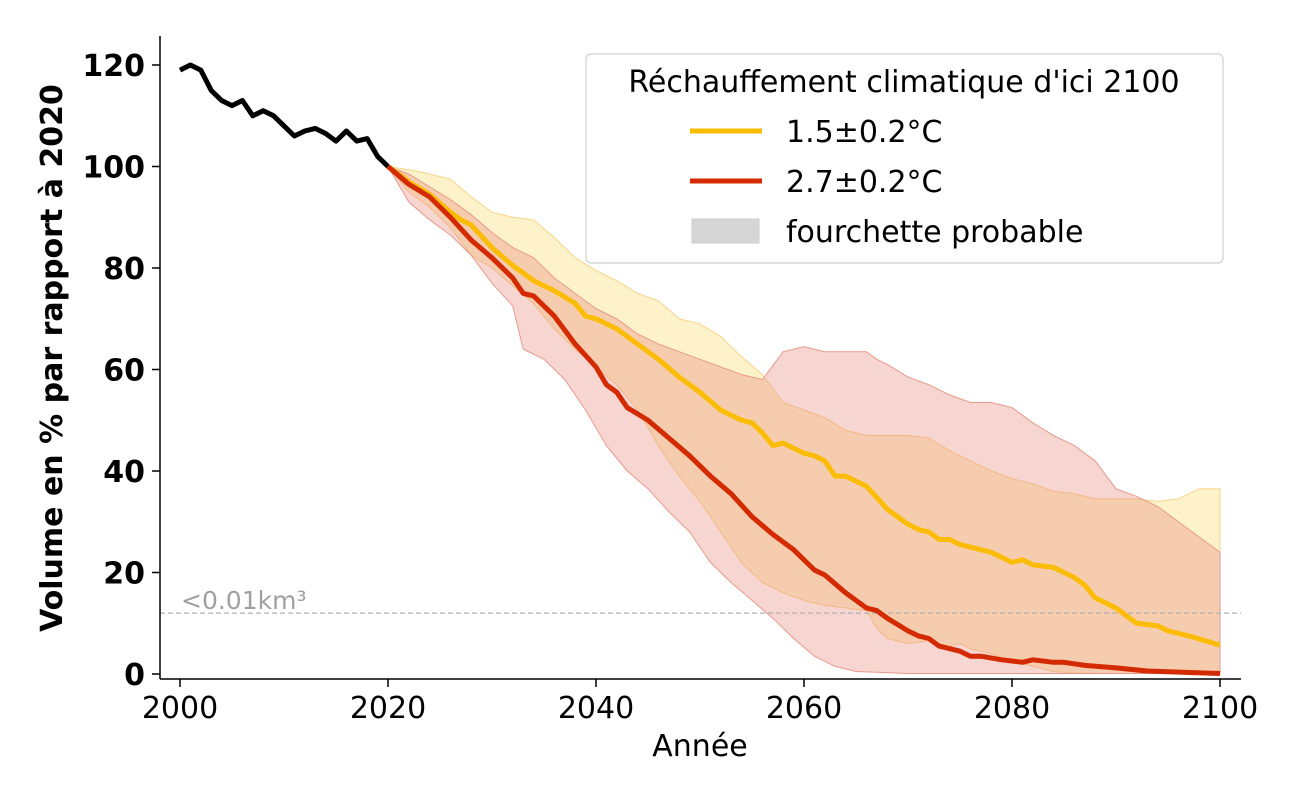 Image resolution: width=1300 pixels, height=800 pixels. Describe the element at coordinates (113, 66) in the screenshot. I see `y-tick-label: 120` at that location.